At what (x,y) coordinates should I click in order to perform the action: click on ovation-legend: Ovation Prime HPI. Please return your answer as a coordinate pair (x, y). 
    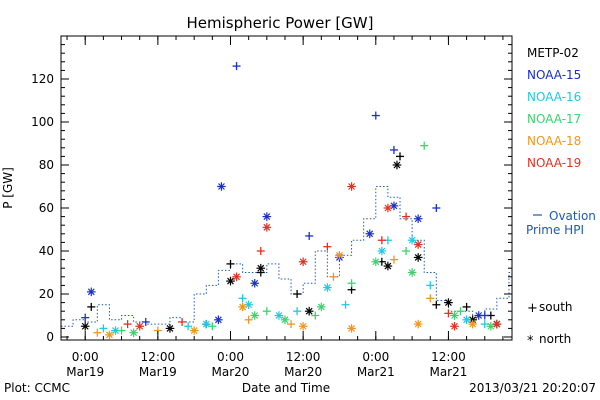
    Looking at the image, I should click on (561, 223).